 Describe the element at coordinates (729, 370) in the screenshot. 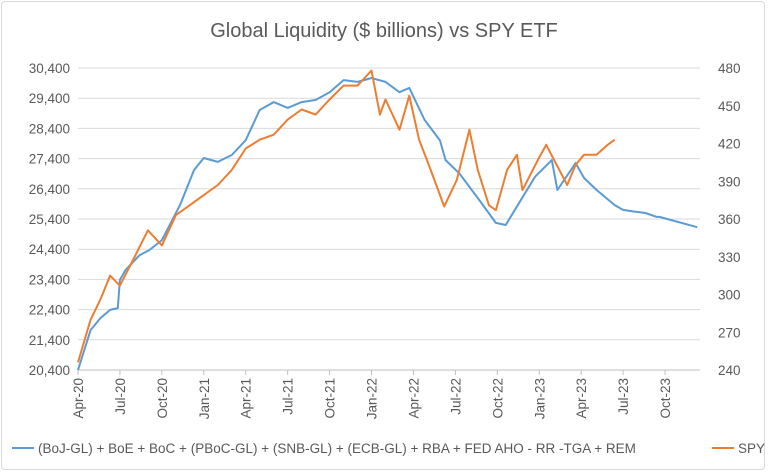

I see `y-right-tick-label: 240` at that location.